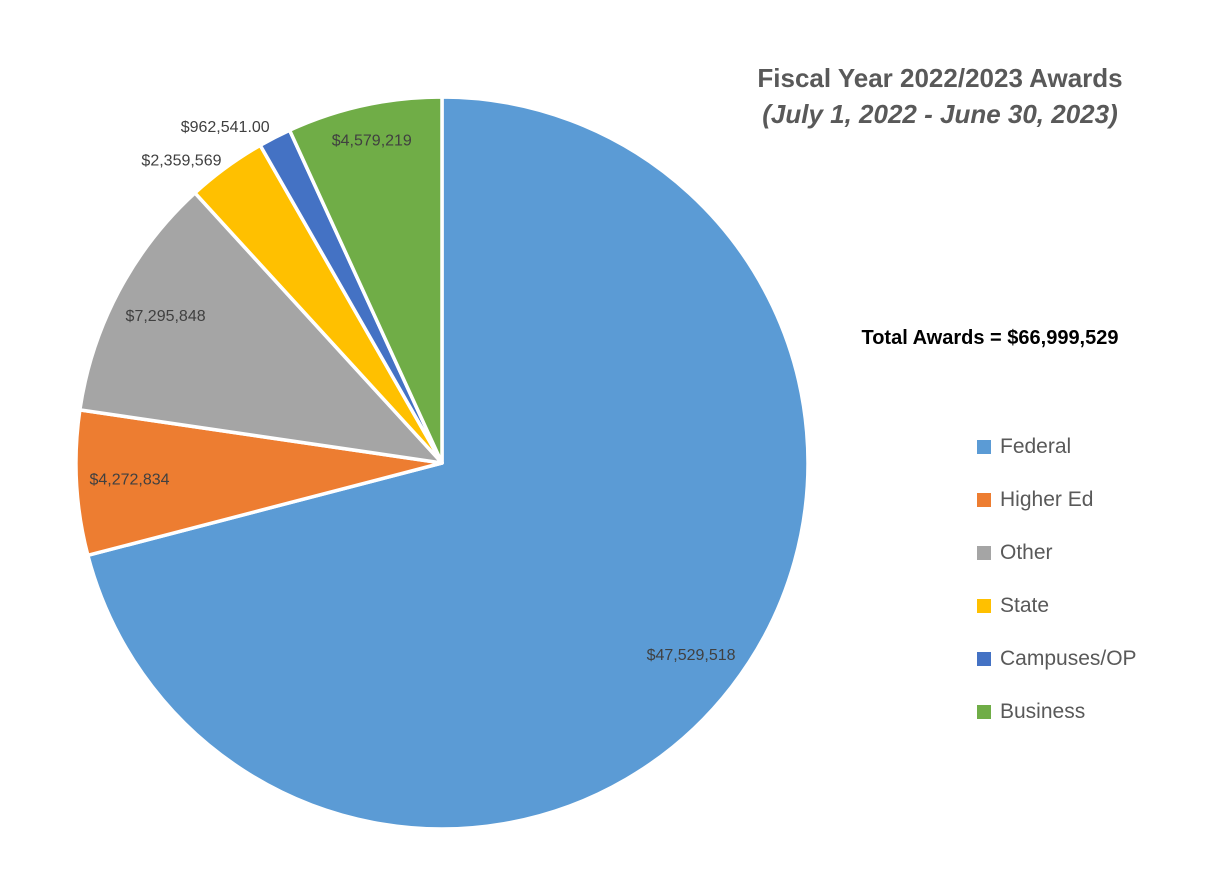  What do you see at coordinates (225, 127) in the screenshot?
I see `data-label-campuses-op: $962,541.00` at bounding box center [225, 127].